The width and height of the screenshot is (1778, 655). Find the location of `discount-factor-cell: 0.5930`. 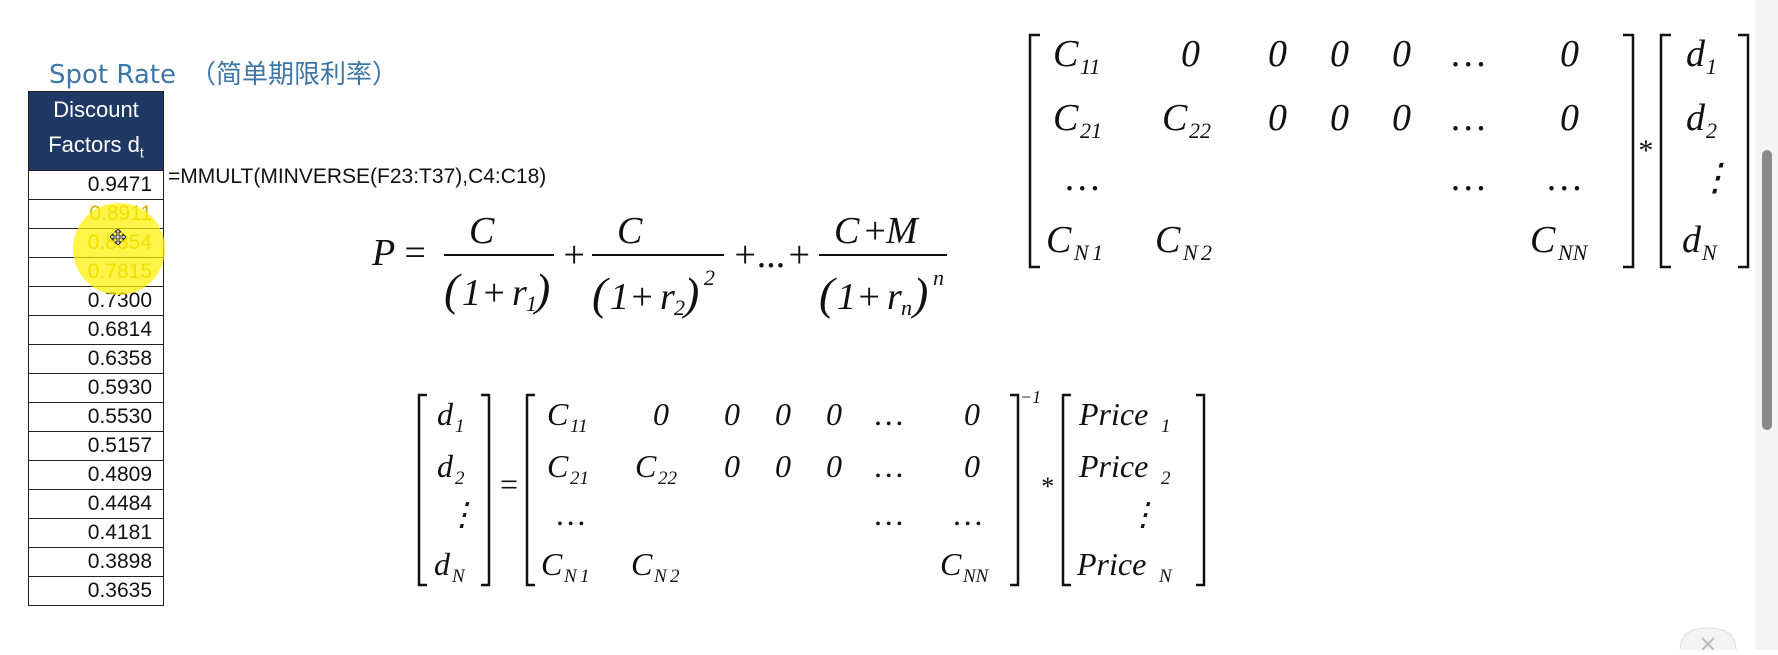

discount-factor-cell: 0.5930 is located at coordinates (96, 388).